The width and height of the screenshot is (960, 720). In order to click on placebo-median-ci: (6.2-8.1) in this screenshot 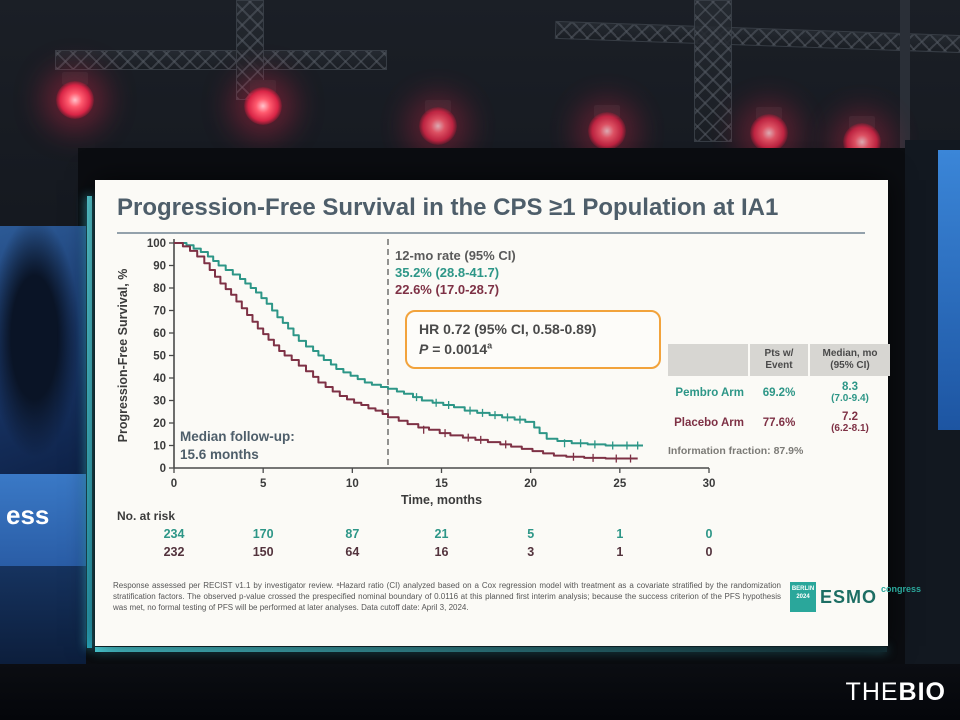, I will do `click(850, 428)`.